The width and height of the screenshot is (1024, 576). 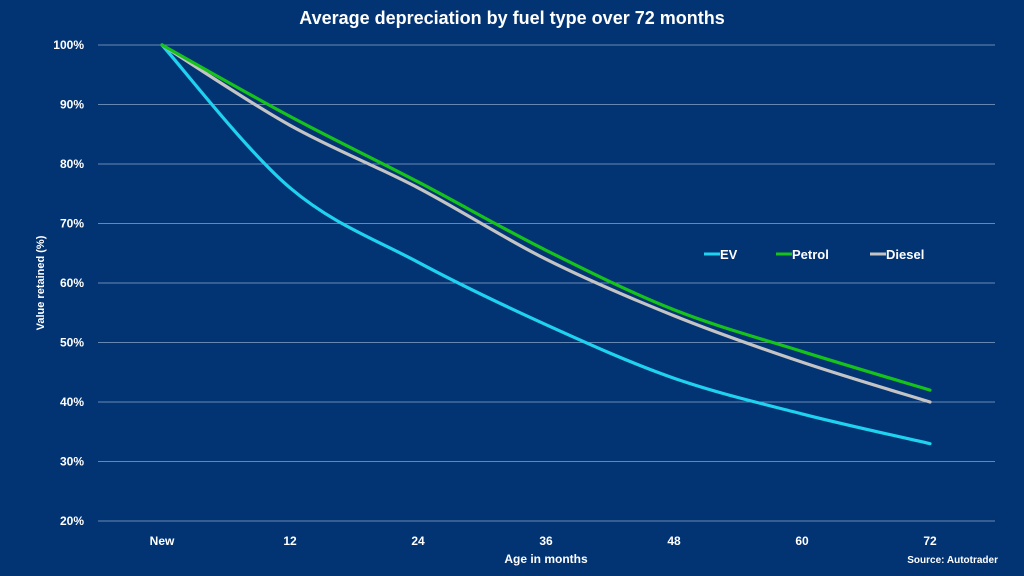 What do you see at coordinates (72, 224) in the screenshot?
I see `y-tick-label: 70%` at bounding box center [72, 224].